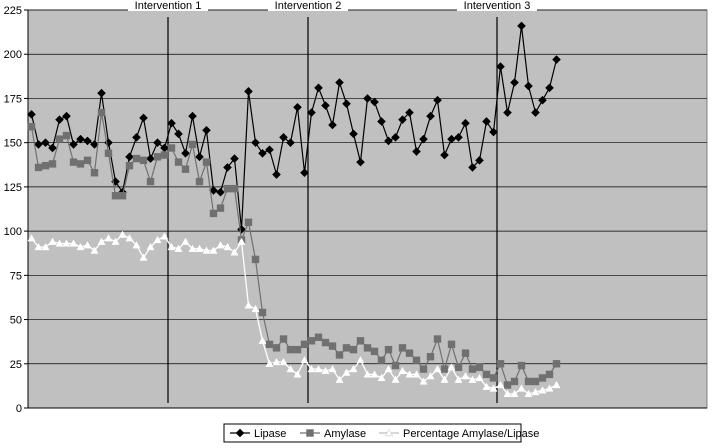 Image resolution: width=720 pixels, height=448 pixels. I want to click on legend-marker, so click(389, 432).